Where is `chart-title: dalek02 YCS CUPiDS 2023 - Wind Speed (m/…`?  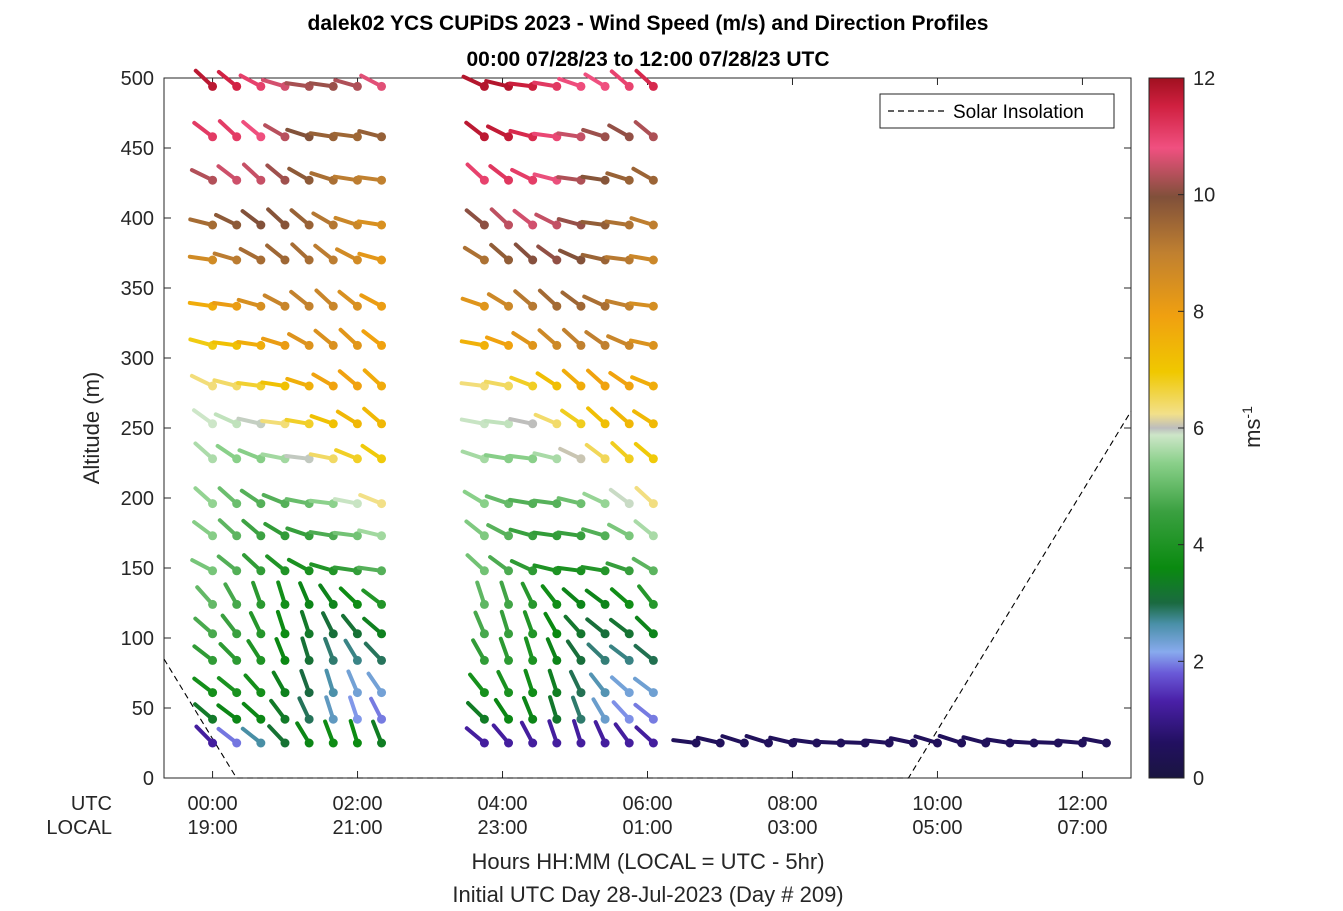
chart-title: dalek02 YCS CUPiDS 2023 - Wind Speed (m/… is located at coordinates (648, 23).